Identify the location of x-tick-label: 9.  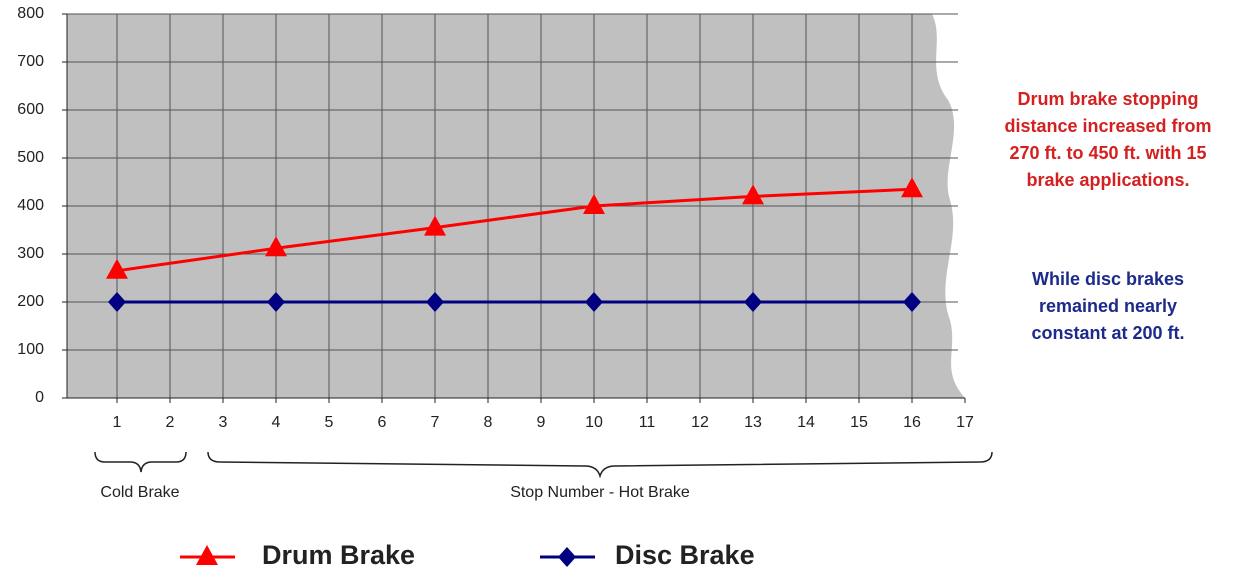
(541, 422).